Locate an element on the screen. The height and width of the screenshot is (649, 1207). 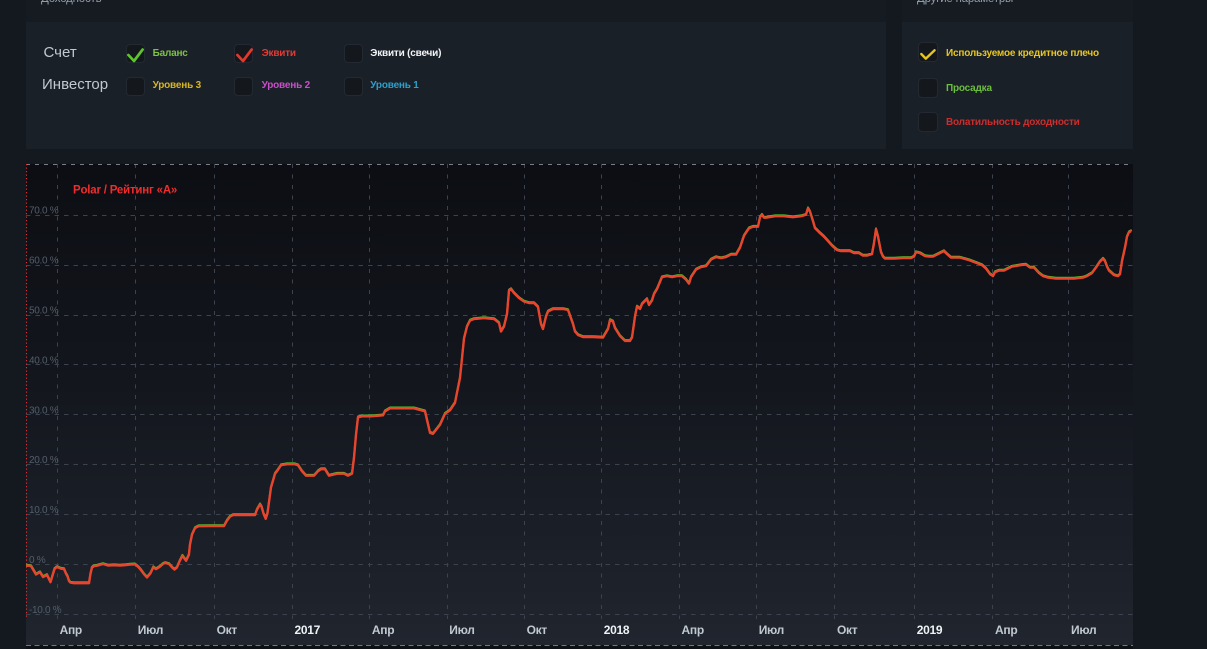
svg-text: 50.0 % is located at coordinates (44, 311).